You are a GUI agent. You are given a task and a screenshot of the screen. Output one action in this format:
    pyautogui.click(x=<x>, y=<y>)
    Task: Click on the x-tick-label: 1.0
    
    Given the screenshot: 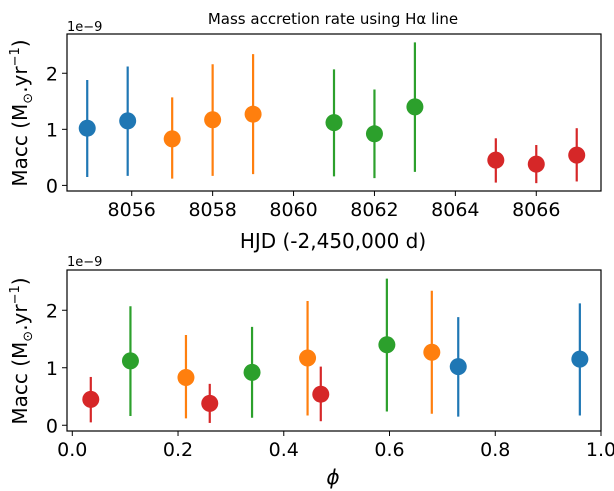 What is the action you would take?
    pyautogui.click(x=600, y=450)
    